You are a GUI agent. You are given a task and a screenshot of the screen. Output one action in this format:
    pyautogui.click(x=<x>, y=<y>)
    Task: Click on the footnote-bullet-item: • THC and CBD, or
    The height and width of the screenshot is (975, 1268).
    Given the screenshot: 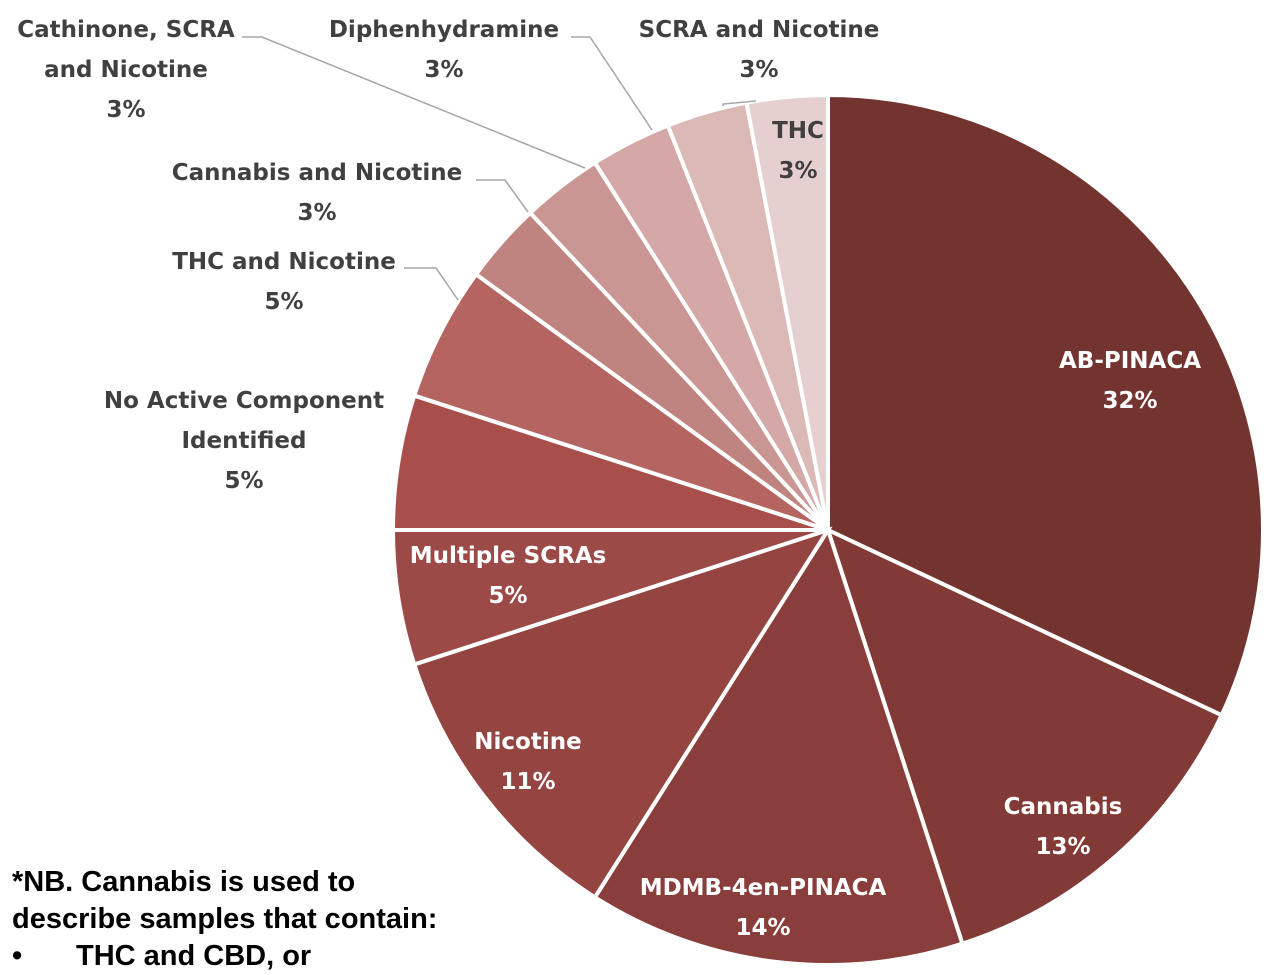 What is the action you would take?
    pyautogui.click(x=224, y=956)
    